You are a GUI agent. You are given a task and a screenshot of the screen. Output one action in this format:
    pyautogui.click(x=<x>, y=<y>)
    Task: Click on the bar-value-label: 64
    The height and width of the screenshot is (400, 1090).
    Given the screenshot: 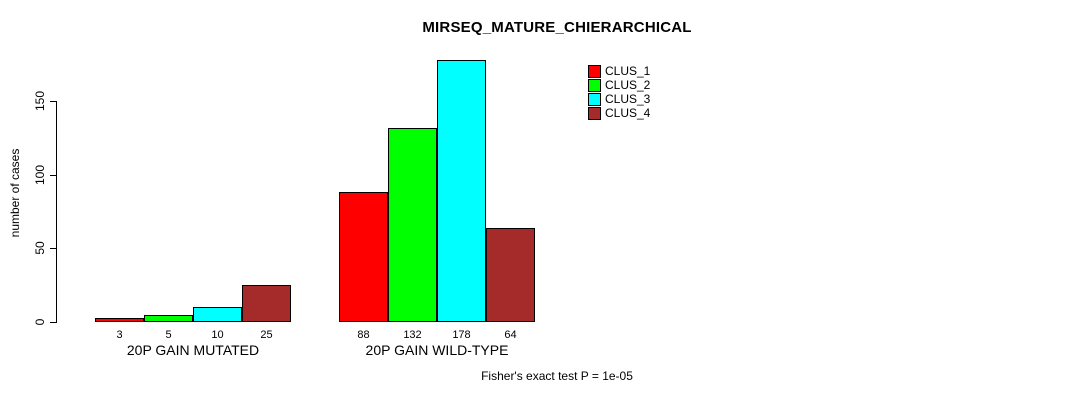 What is the action you would take?
    pyautogui.click(x=510, y=335)
    